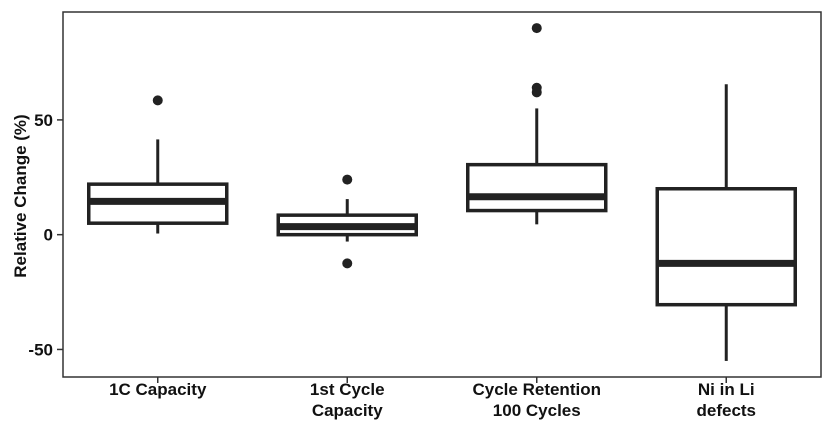 The image size is (825, 421). What do you see at coordinates (347, 410) in the screenshot?
I see `x-category-label-line: Capacity` at bounding box center [347, 410].